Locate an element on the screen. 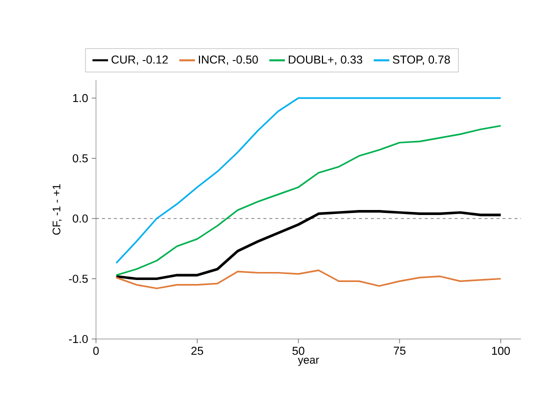  y-tick-label: 0.5 is located at coordinates (80, 158).